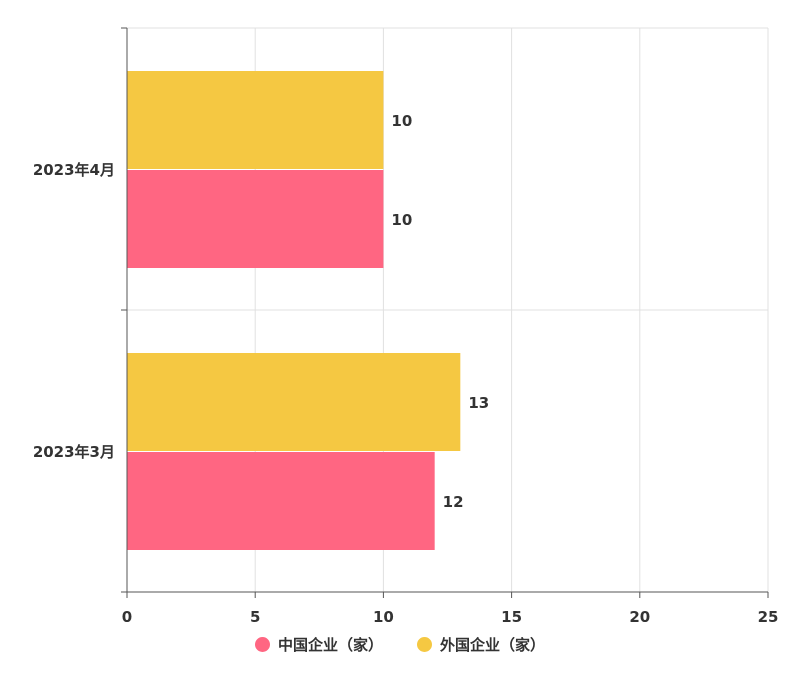  What do you see at coordinates (255, 617) in the screenshot?
I see `x-tick-label: 5` at bounding box center [255, 617].